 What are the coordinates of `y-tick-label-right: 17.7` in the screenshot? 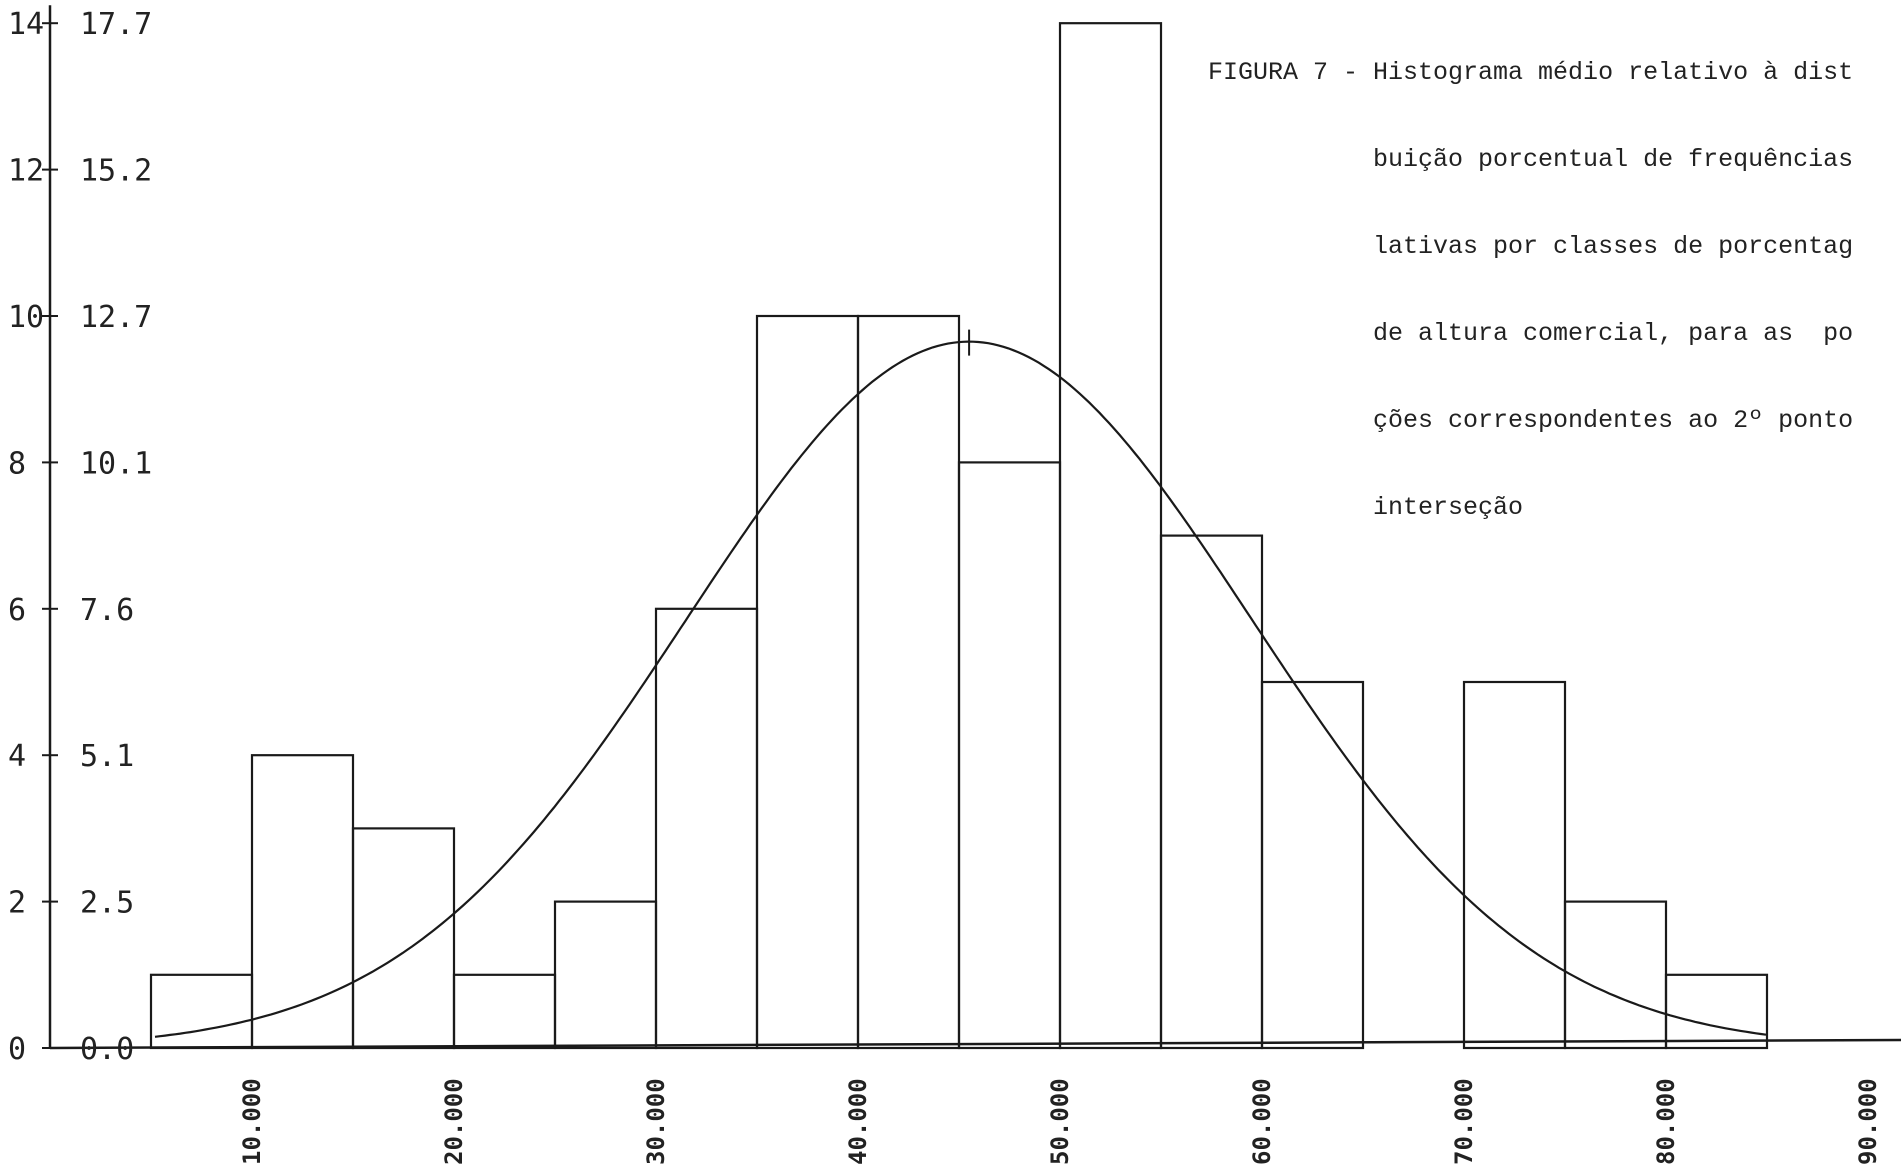 It's located at (116, 24).